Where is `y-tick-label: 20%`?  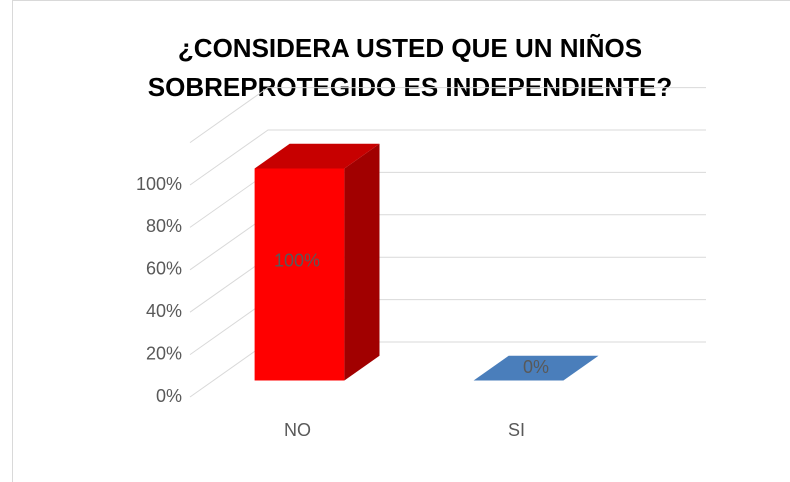
y-tick-label: 20% is located at coordinates (164, 353).